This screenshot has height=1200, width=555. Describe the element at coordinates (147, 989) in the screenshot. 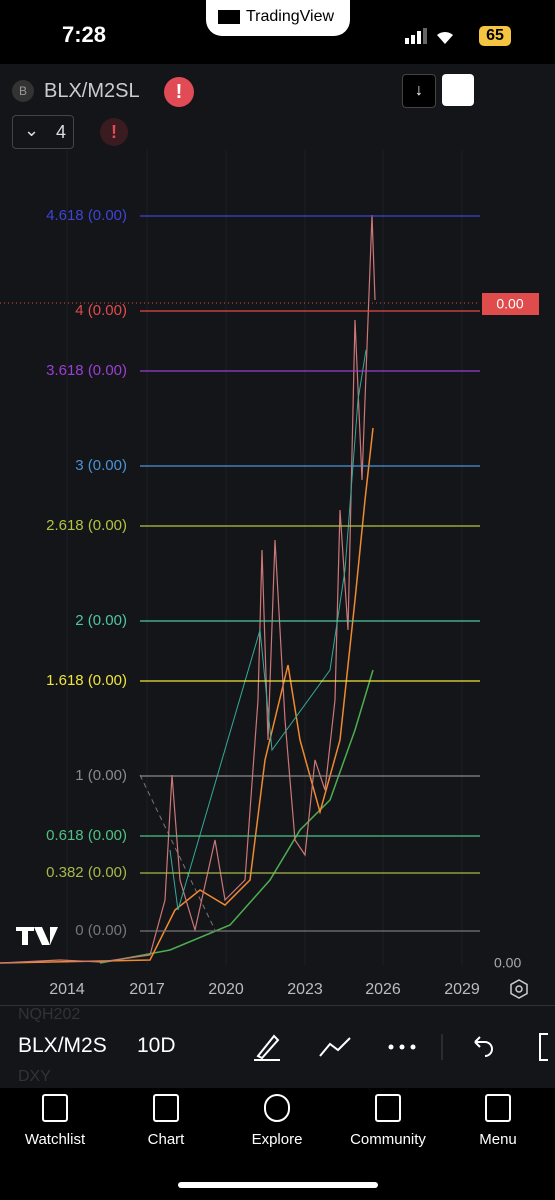

I see `x-tick-label: 2017` at that location.